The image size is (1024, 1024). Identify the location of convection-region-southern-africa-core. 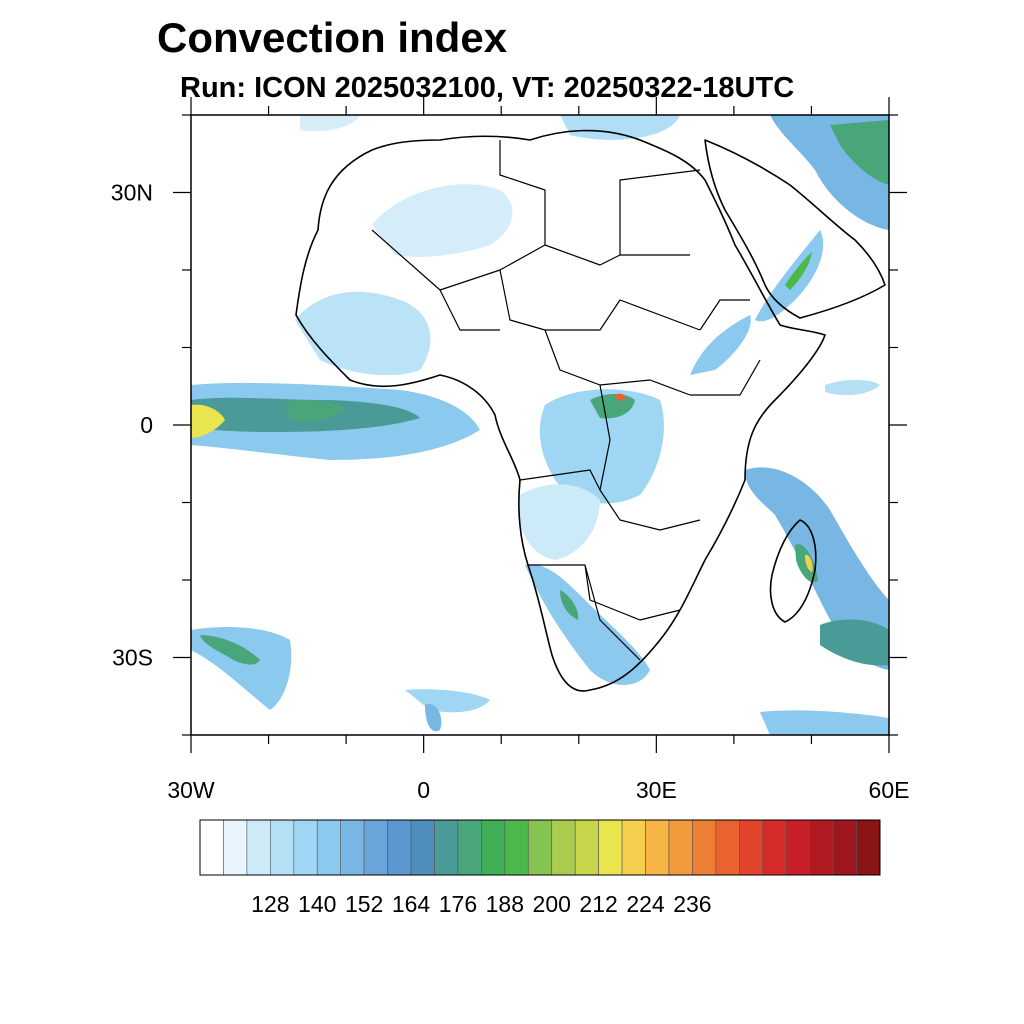
(569, 605).